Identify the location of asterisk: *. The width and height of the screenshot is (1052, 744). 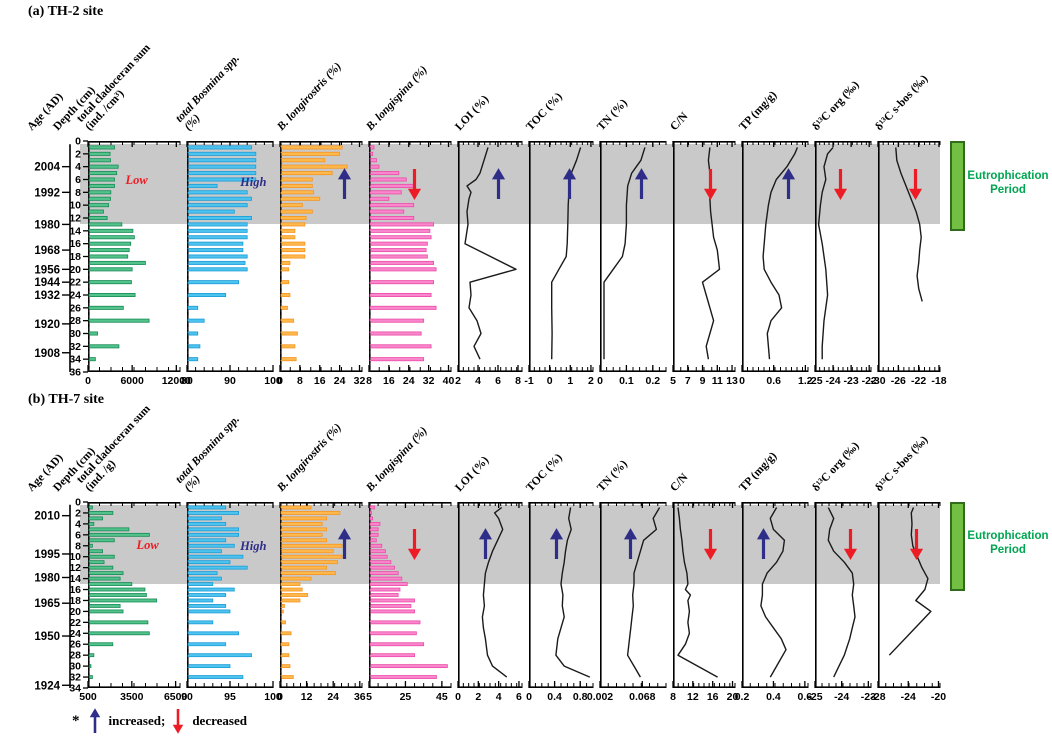
(76, 720).